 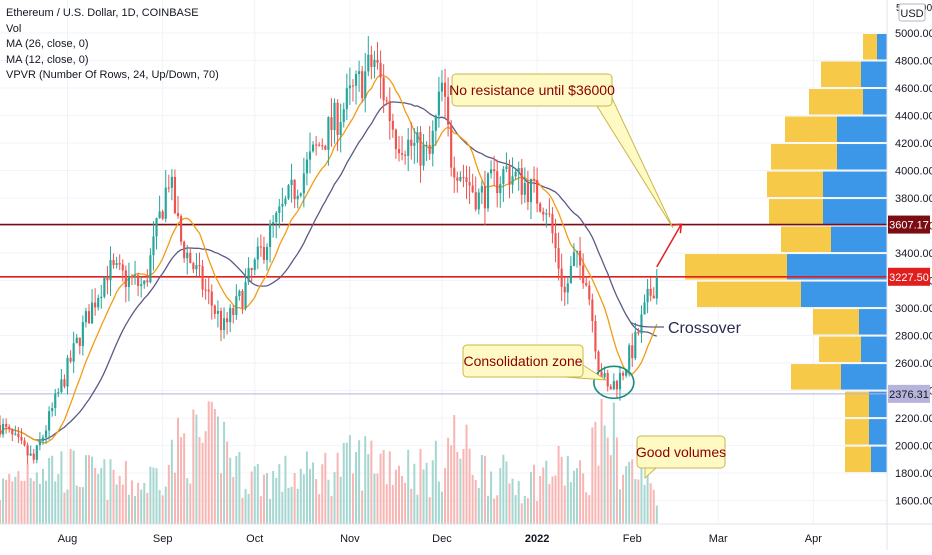 I want to click on callout-box, so click(x=532, y=90).